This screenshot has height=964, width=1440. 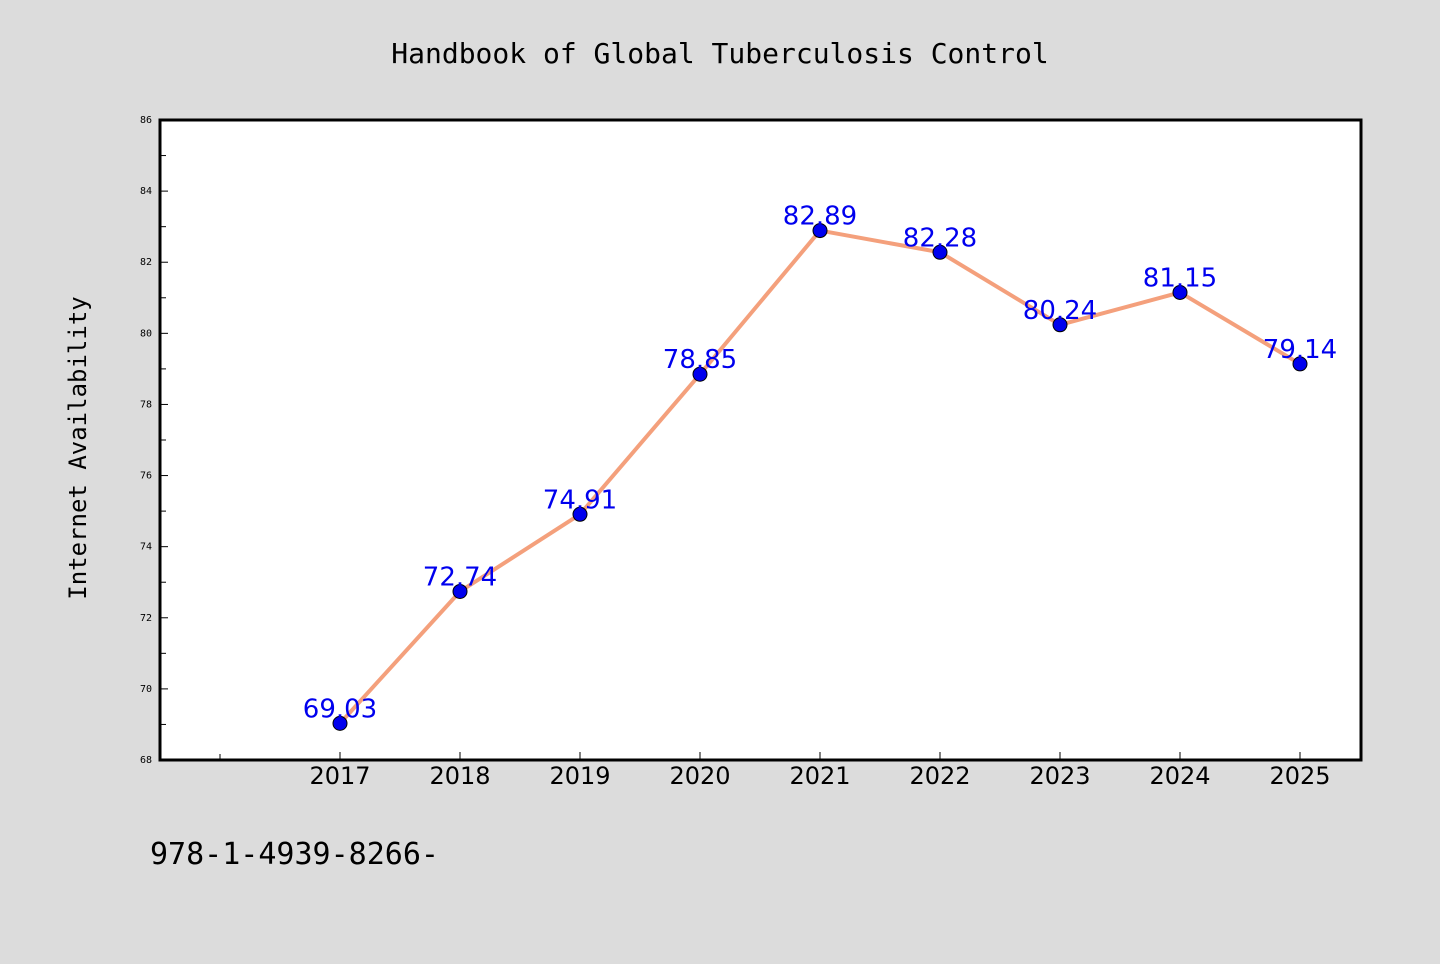 What do you see at coordinates (146, 404) in the screenshot?
I see `y-tick-label: 78` at bounding box center [146, 404].